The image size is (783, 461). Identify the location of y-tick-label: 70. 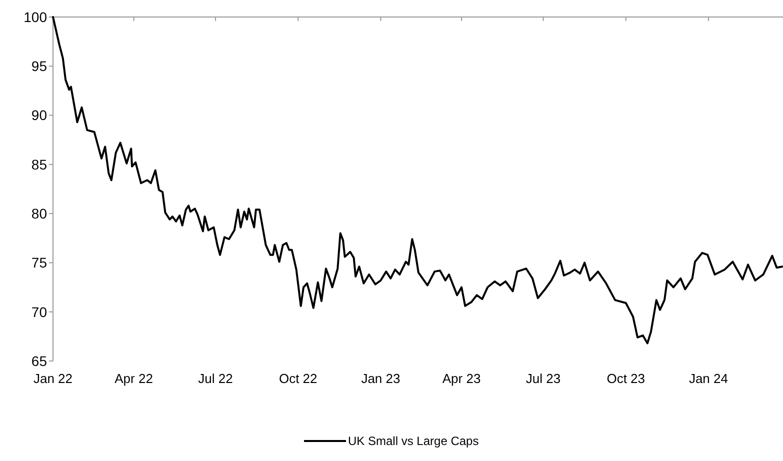
(39, 312).